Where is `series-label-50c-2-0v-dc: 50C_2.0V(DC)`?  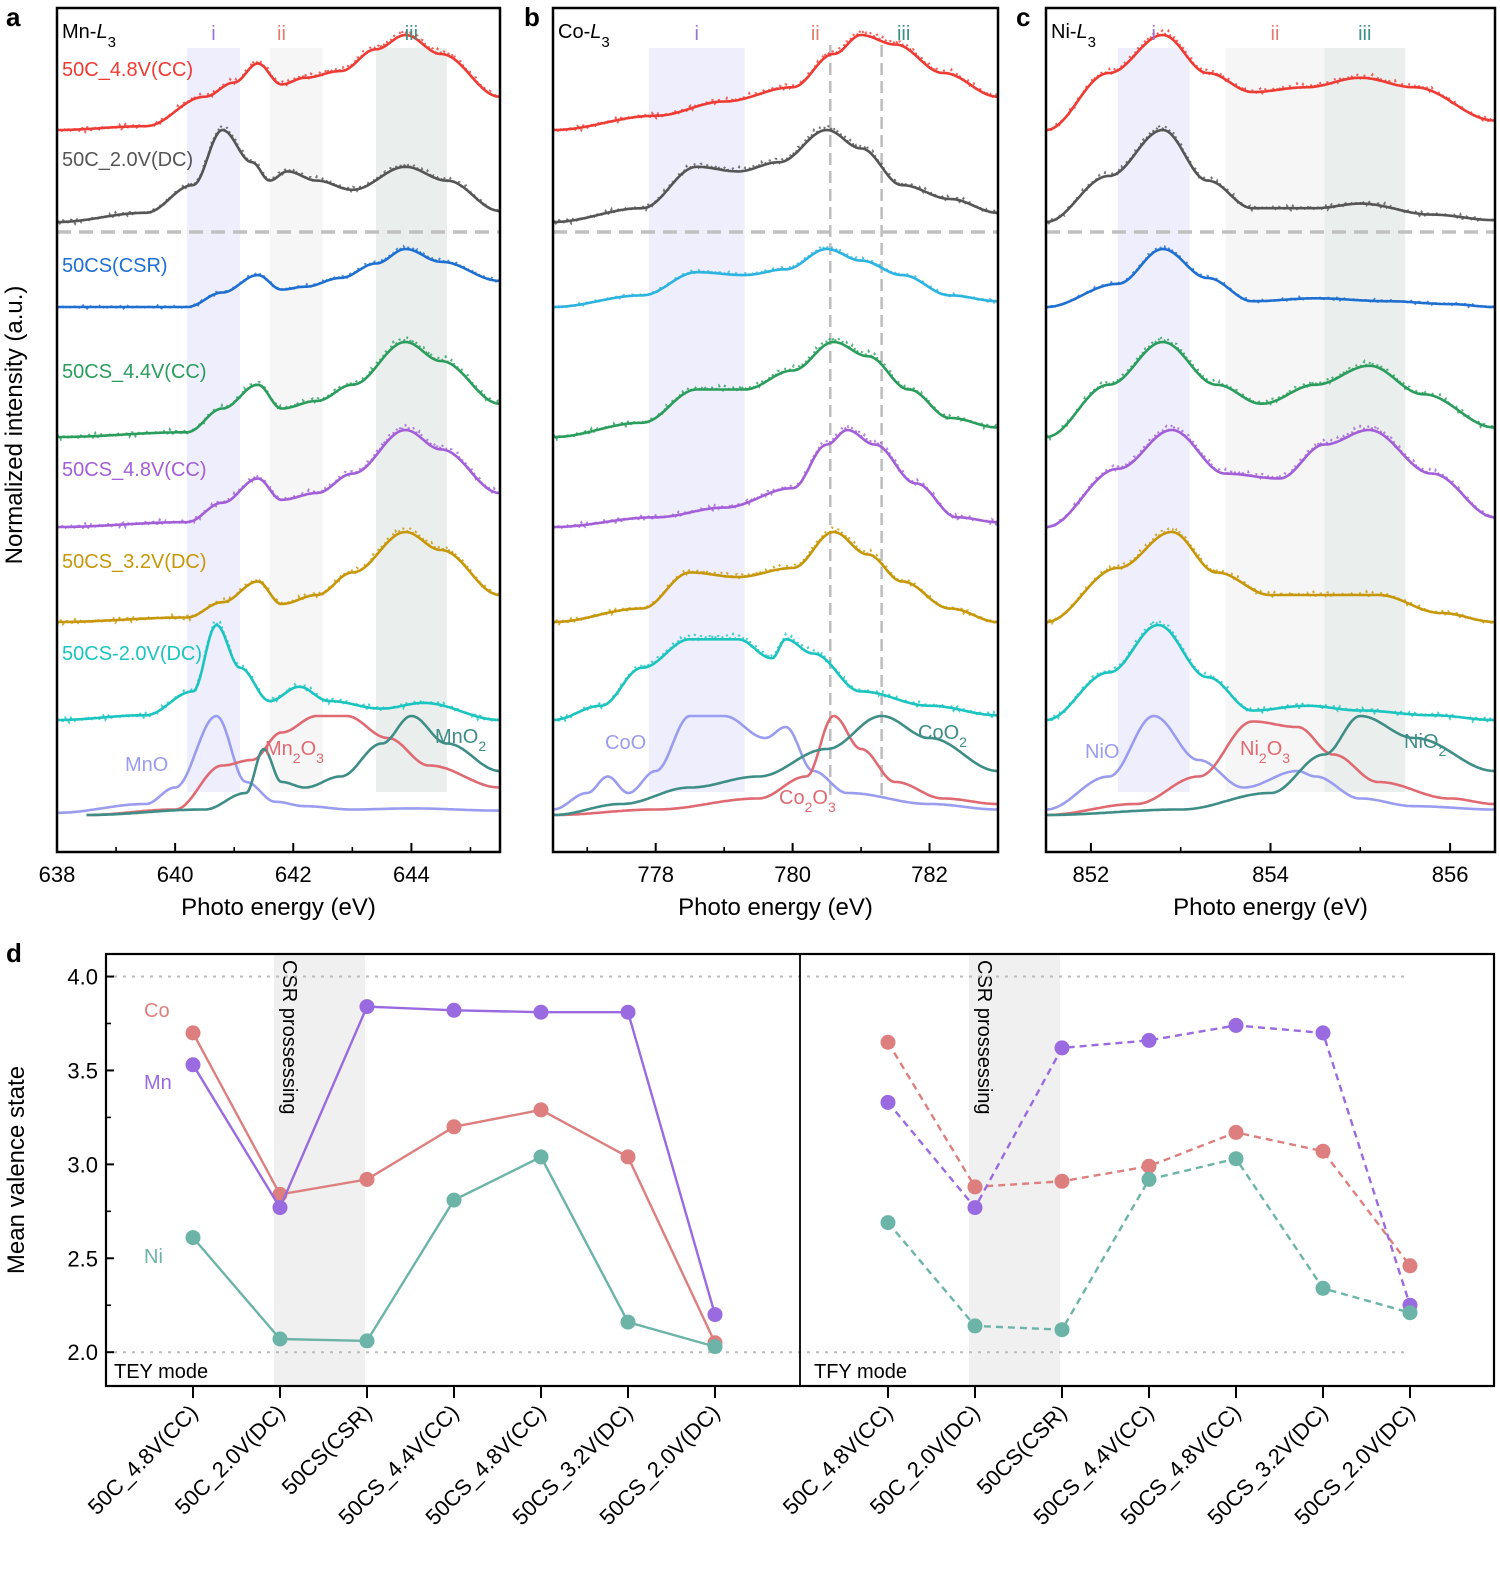 series-label-50c-2-0v-dc: 50C_2.0V(DC) is located at coordinates (127, 160).